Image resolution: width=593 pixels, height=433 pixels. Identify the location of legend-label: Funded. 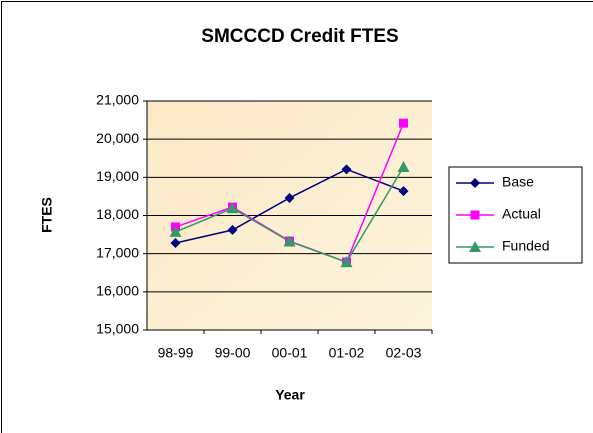
(525, 246).